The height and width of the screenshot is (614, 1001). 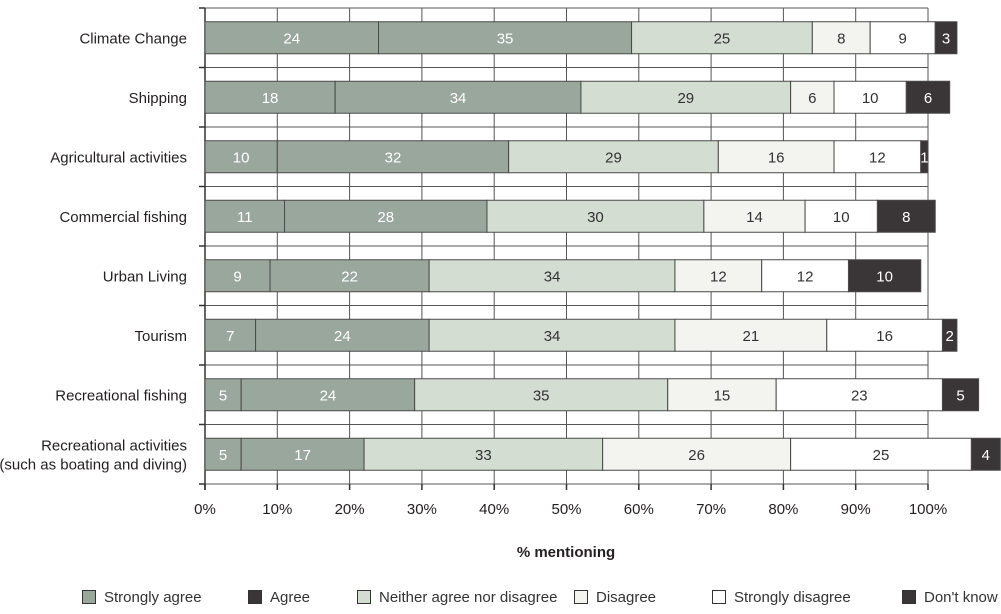 I want to click on bar-value-label: 9, so click(x=903, y=38).